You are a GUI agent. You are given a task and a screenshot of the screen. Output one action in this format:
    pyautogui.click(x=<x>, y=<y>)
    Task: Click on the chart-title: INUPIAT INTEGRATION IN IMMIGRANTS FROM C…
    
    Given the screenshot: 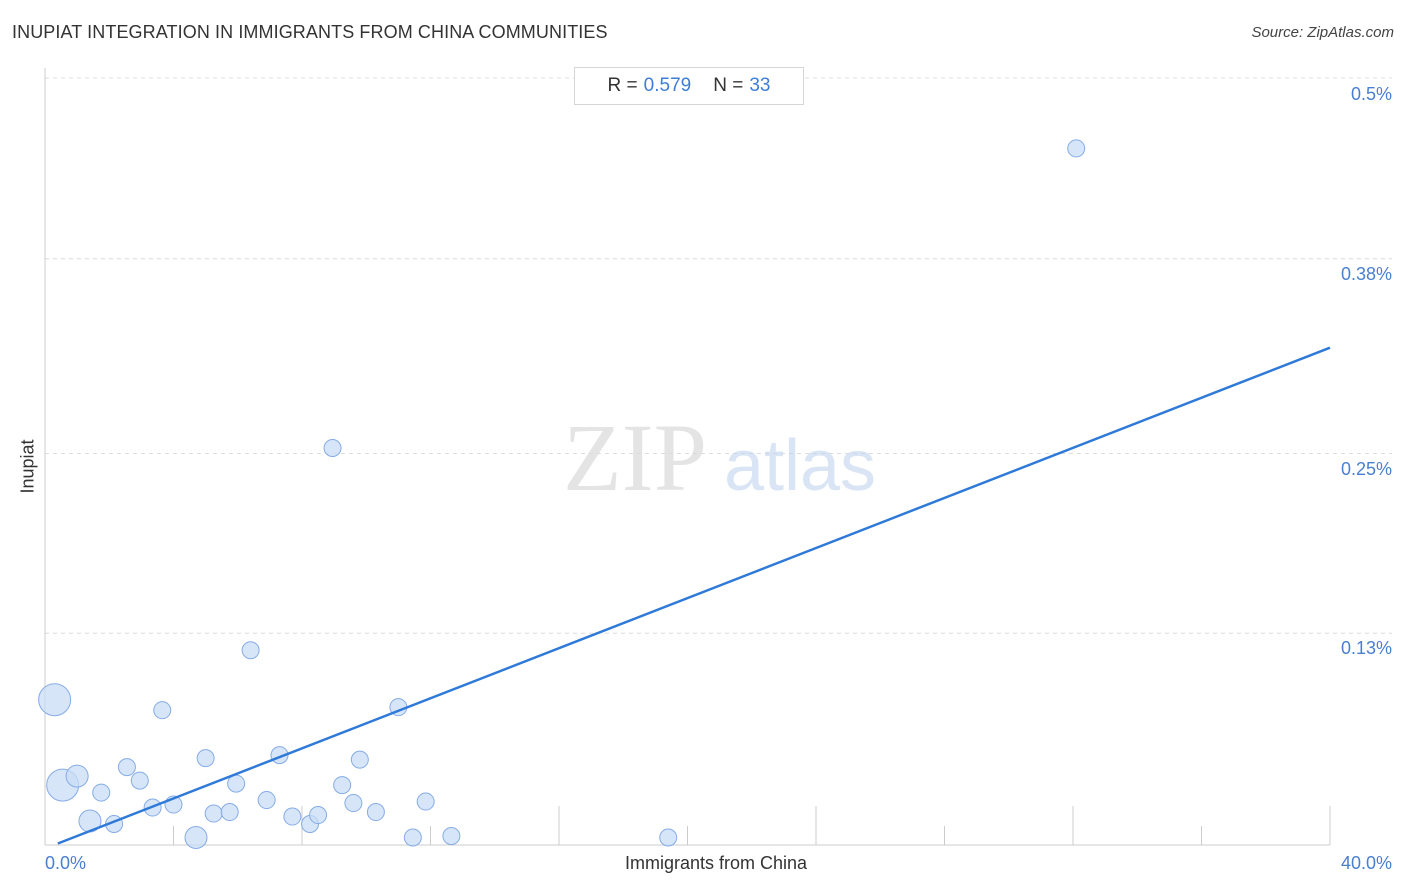 What is the action you would take?
    pyautogui.click(x=310, y=32)
    